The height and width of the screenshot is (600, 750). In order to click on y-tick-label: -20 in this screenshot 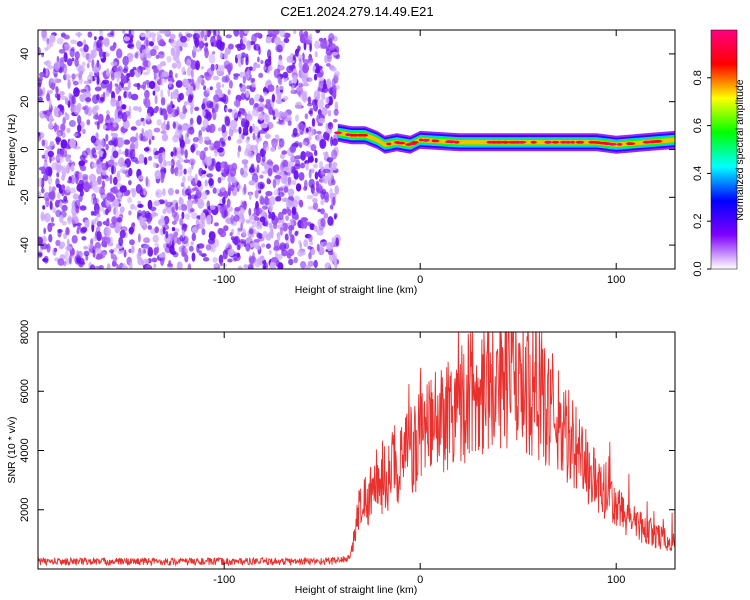, I will do `click(25, 197)`.